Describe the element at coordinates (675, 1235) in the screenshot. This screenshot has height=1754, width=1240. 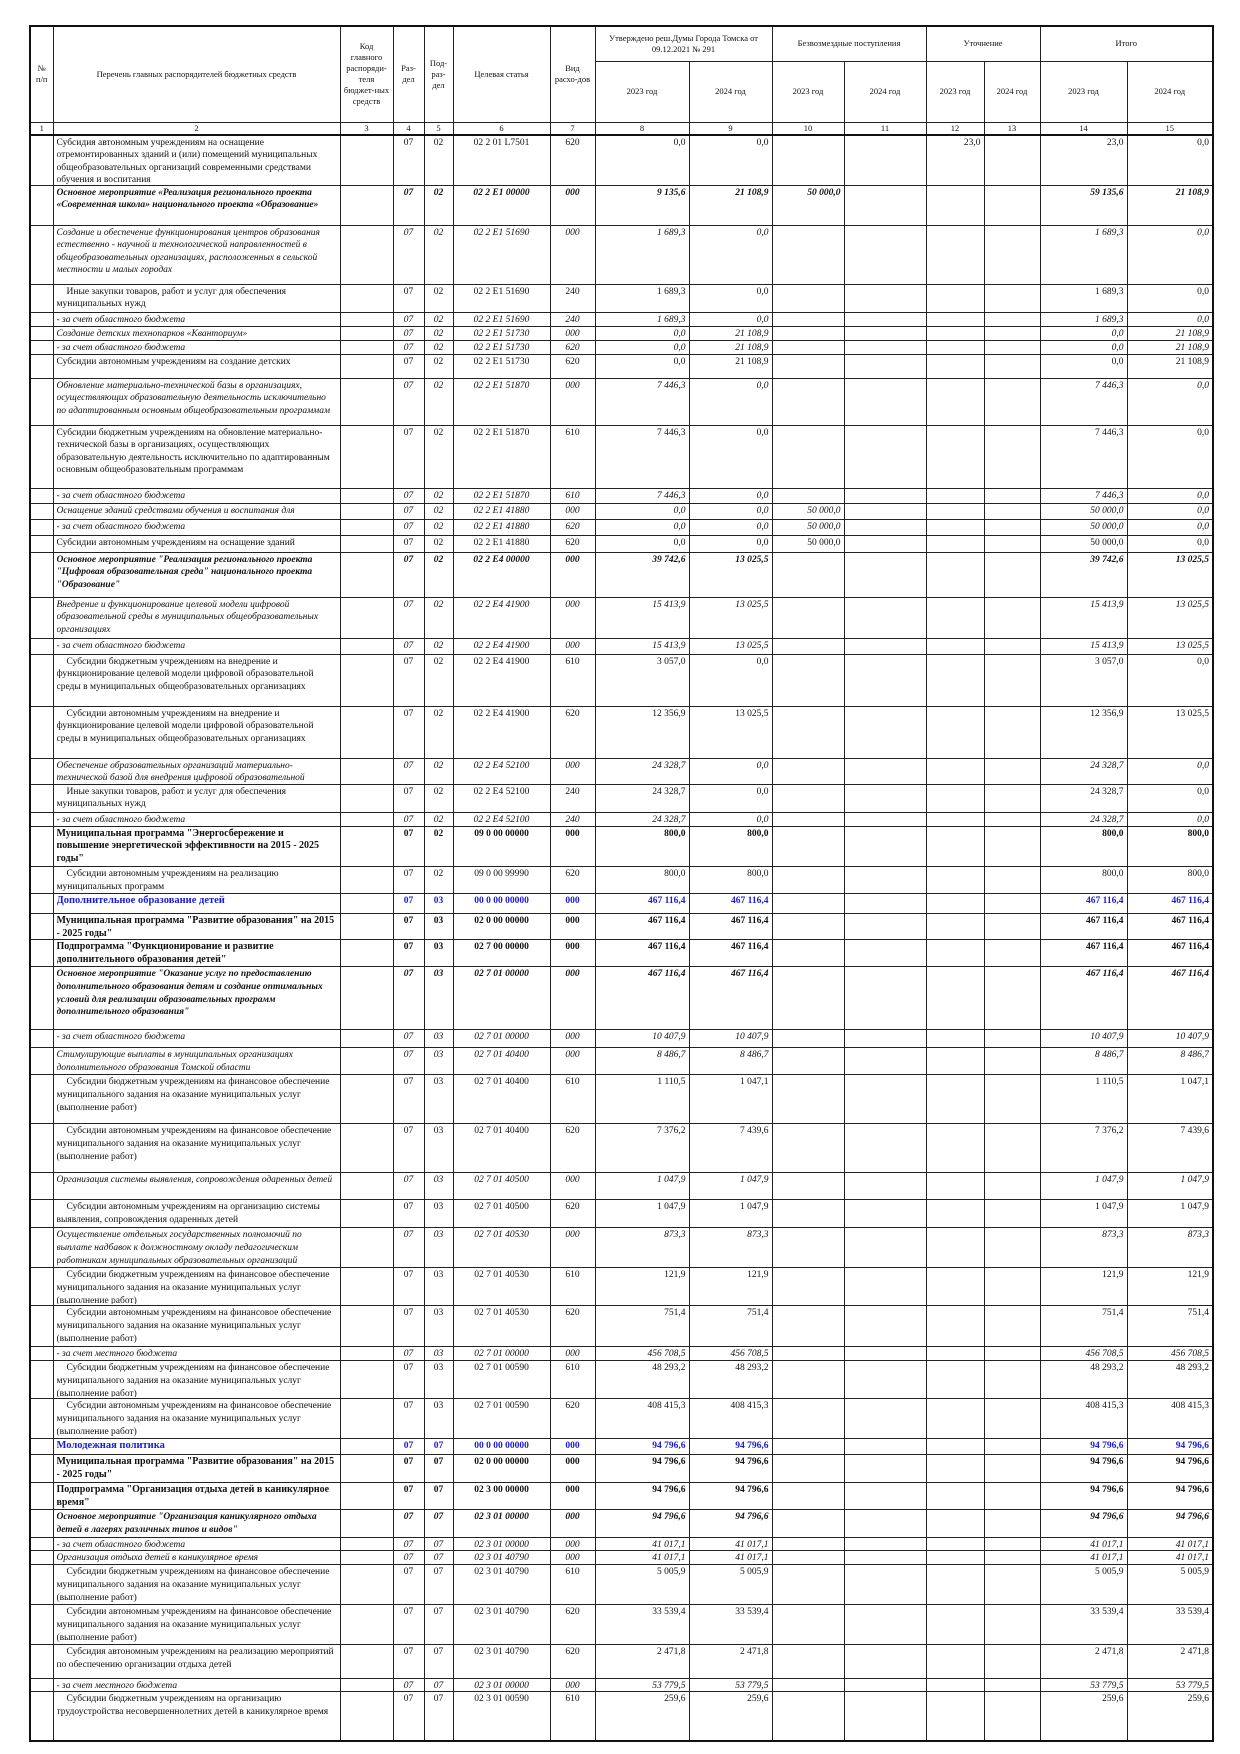
I see `cell-approved-2023-text: 873,3` at that location.